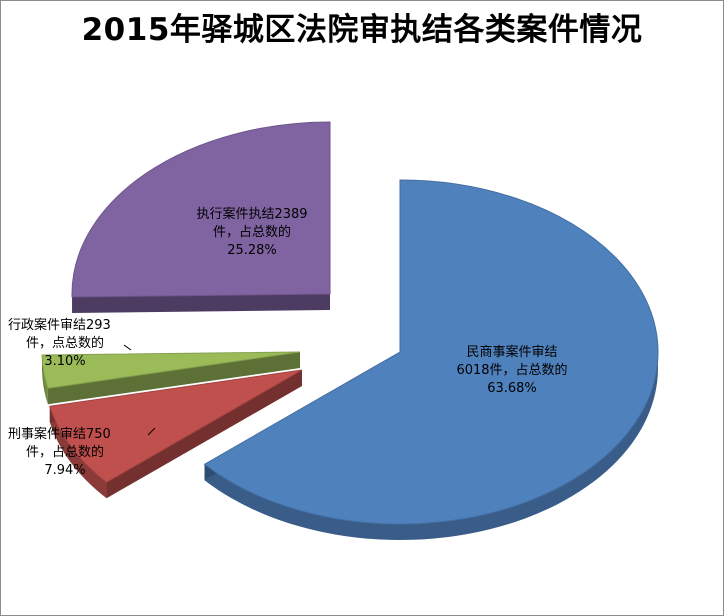 The width and height of the screenshot is (724, 616). I want to click on pie-slice-2: 刑事案件审结, so click(176, 426).